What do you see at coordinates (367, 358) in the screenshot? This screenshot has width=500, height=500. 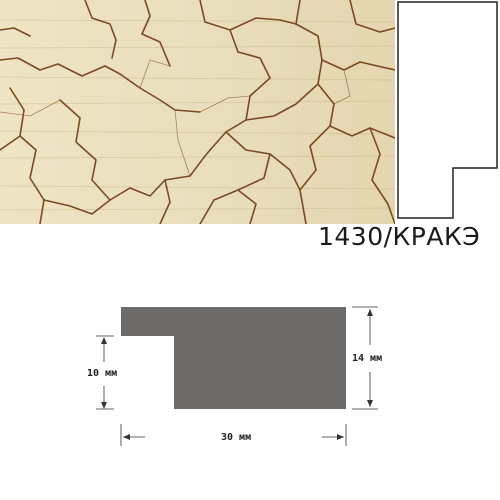 I see `height-outer-label: 14 мм` at bounding box center [367, 358].